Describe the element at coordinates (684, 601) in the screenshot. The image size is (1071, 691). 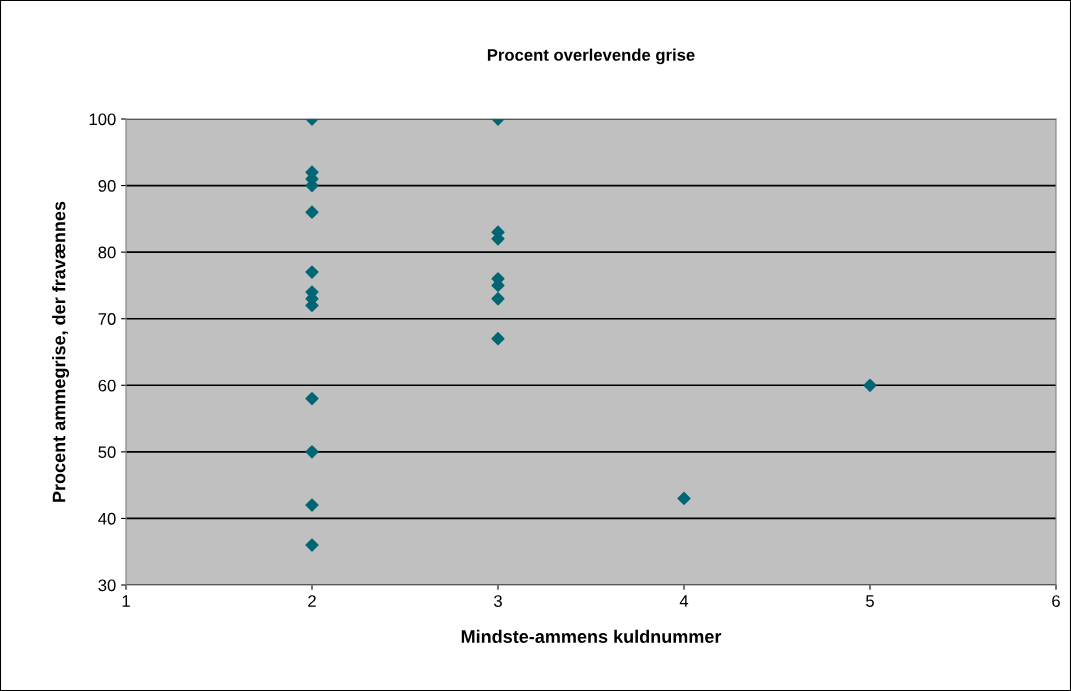
I see `x-tick-label: 4` at that location.